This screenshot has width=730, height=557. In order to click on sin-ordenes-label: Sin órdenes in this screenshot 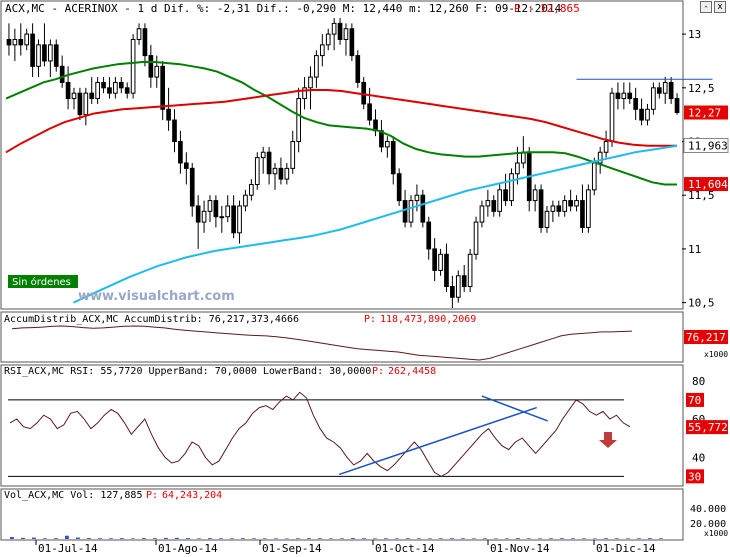, I will do `click(41, 282)`.